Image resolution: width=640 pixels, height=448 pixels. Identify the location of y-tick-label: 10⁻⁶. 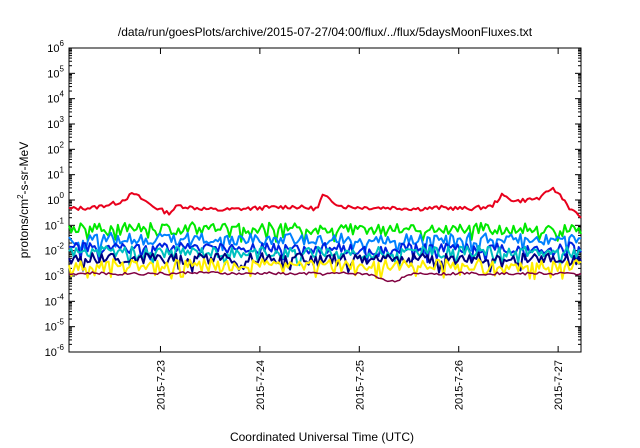
(55, 351).